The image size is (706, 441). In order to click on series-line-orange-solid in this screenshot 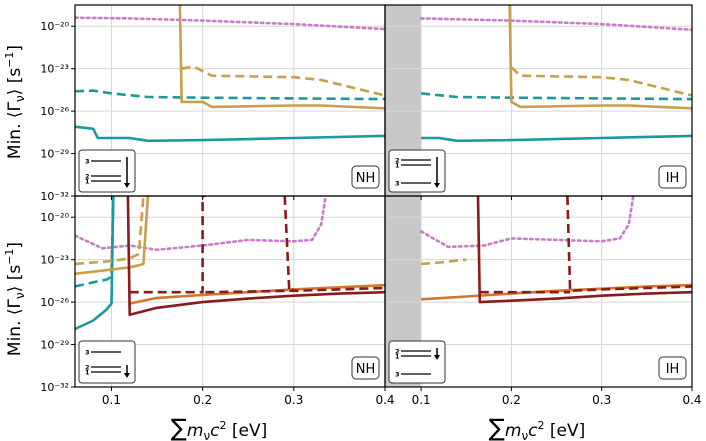, I will do `click(556, 292)`.